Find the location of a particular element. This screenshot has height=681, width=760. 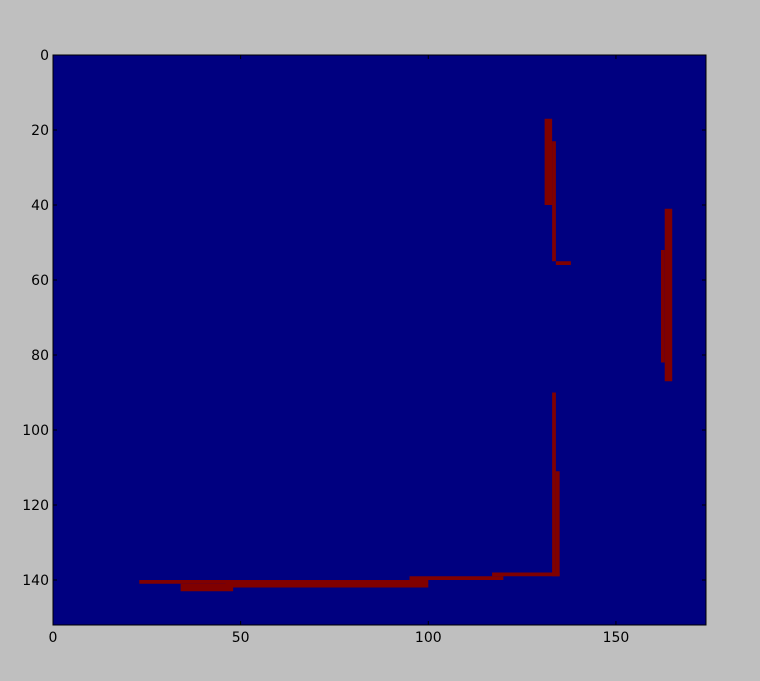

x-tick-label: 100 is located at coordinates (428, 638).